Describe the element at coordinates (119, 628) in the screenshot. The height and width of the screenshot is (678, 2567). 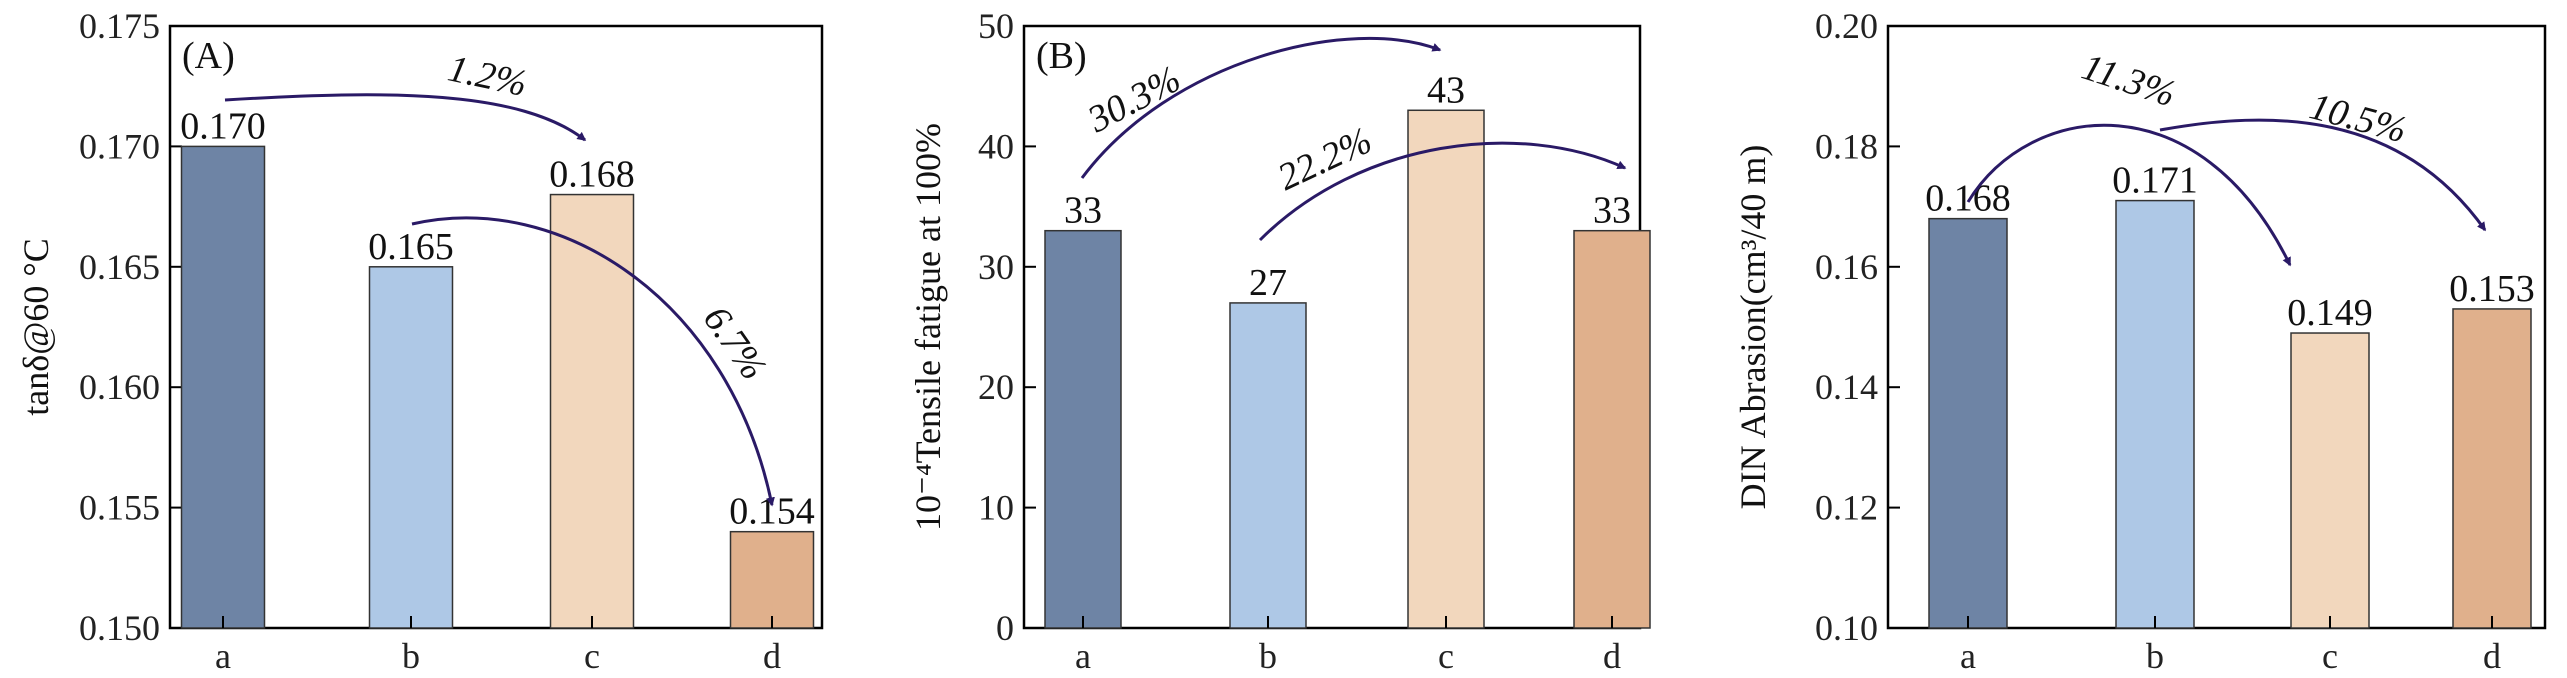
I see `y-tick-label: 0.150` at that location.